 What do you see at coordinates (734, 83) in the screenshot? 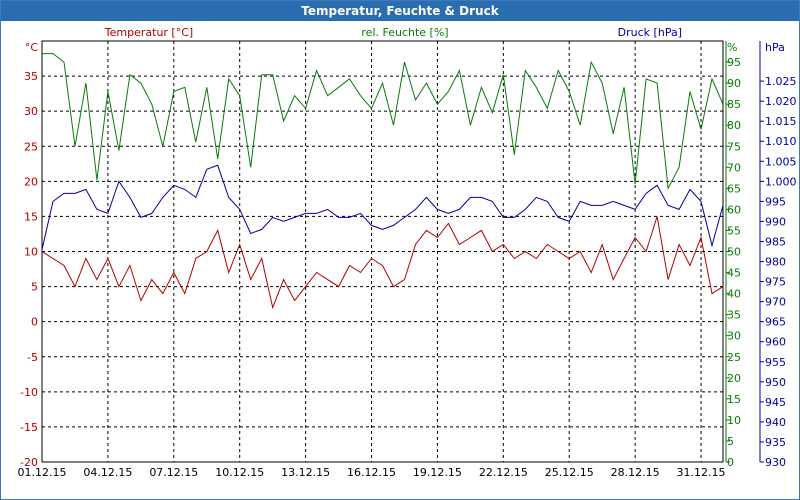
I see `humidity-tick-label: 90` at bounding box center [734, 83].